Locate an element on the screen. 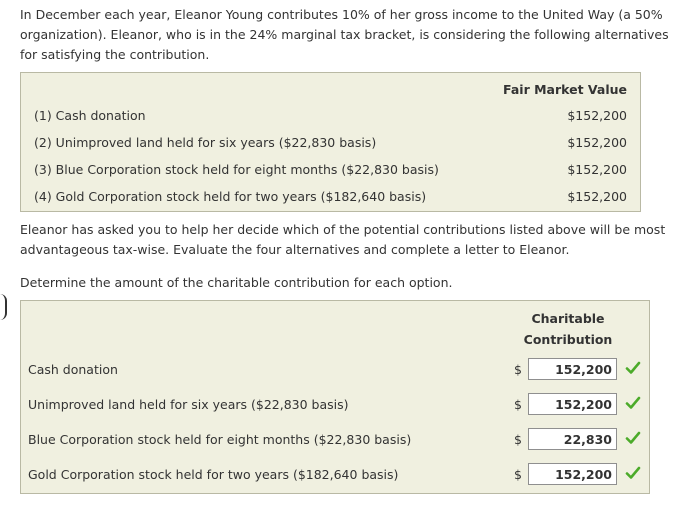 This screenshot has width=687, height=512. fmv-row: (1) Cash donation $152,200 is located at coordinates (330, 116).